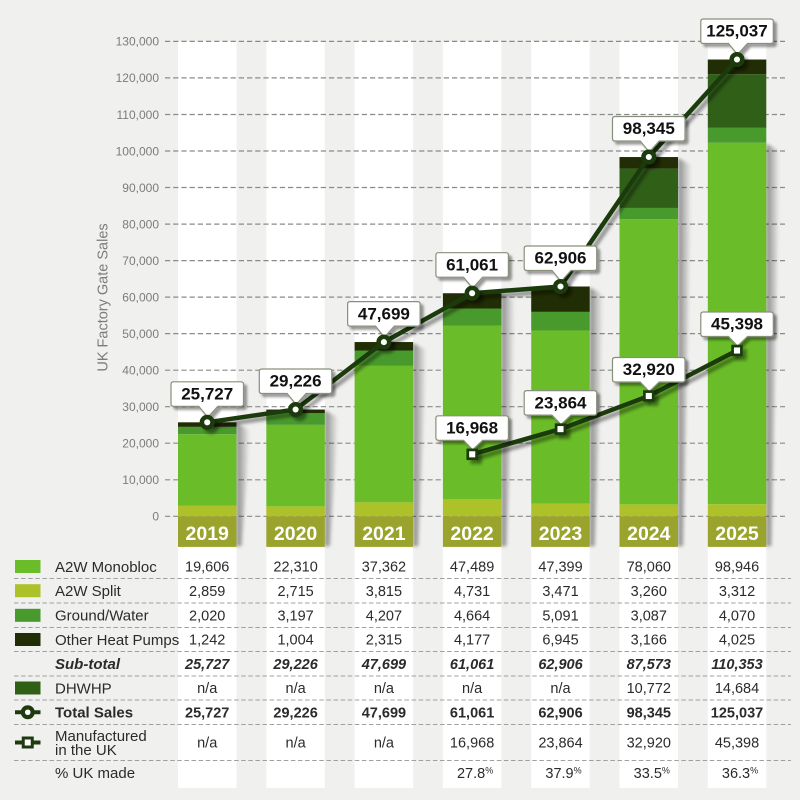 The height and width of the screenshot is (800, 800). Describe the element at coordinates (384, 641) in the screenshot. I see `svg-text: 2,315` at that location.